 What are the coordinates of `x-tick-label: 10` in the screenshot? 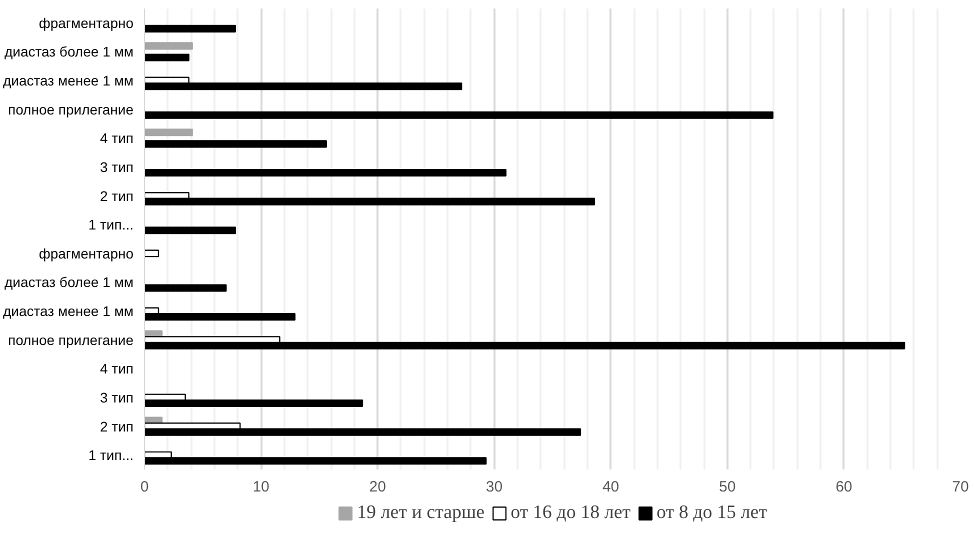 It's located at (261, 487).